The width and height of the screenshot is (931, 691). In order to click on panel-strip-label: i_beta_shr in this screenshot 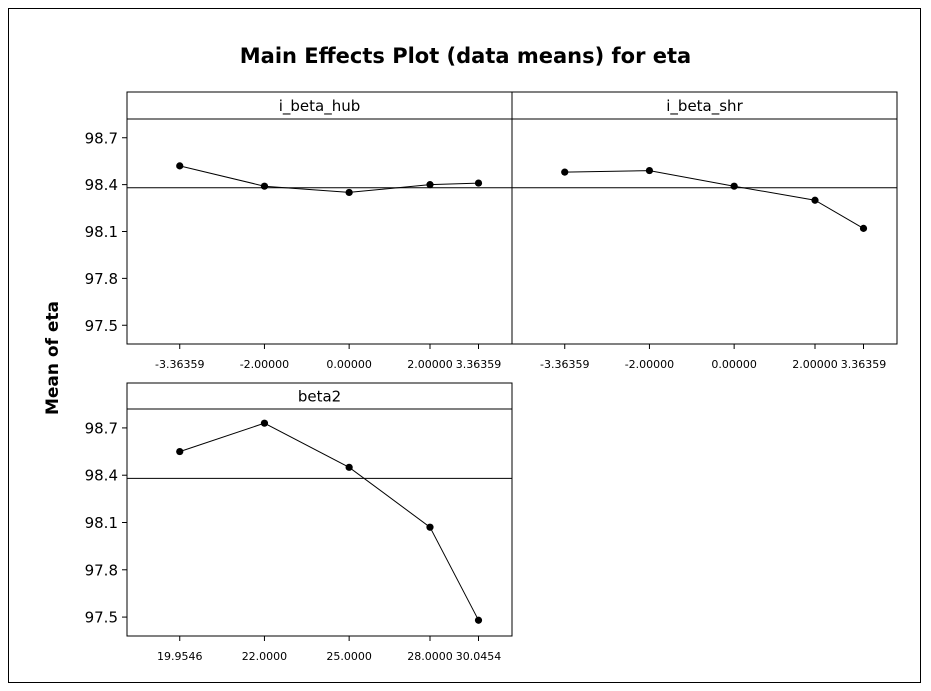, I will do `click(704, 106)`.